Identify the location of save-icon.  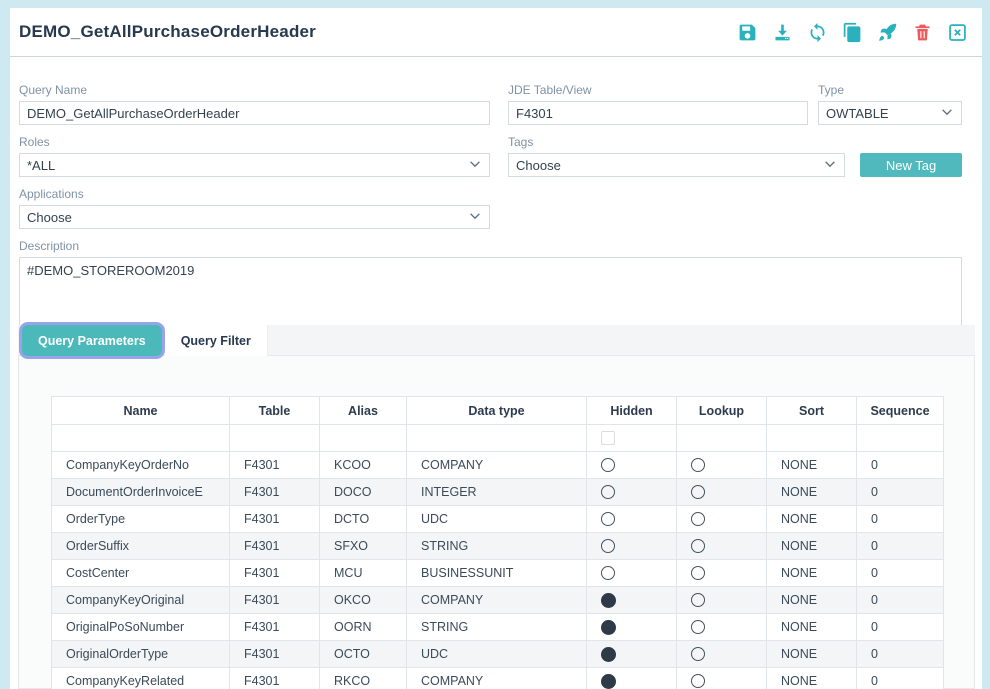
(747, 32).